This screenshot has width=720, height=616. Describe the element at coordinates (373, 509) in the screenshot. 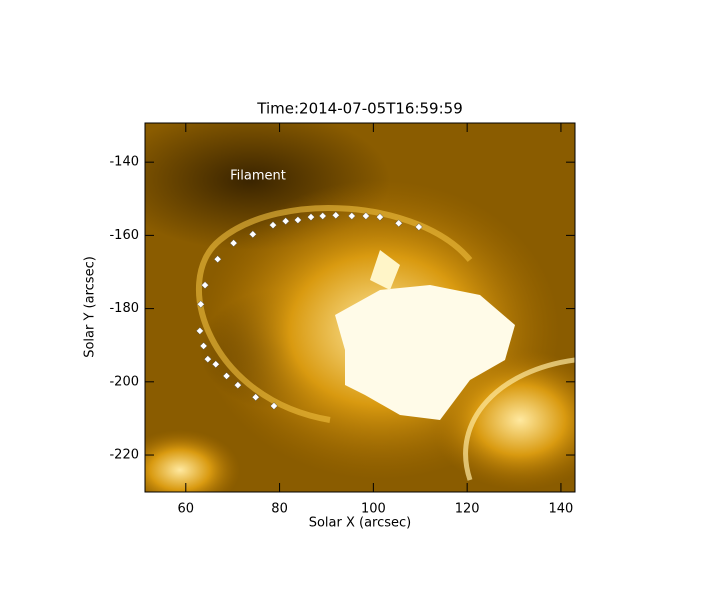

I see `x-tick-label: 100` at that location.